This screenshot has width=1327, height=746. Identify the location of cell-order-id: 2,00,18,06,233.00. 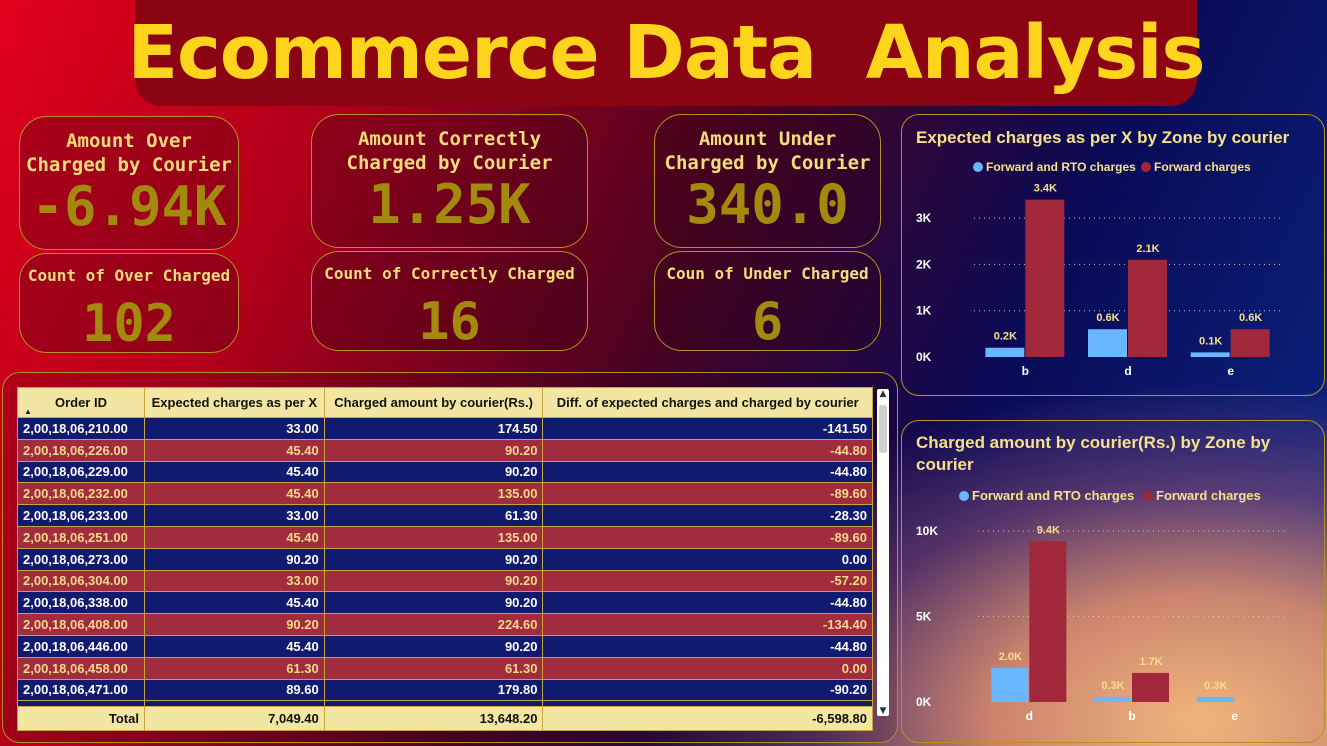
(81, 515).